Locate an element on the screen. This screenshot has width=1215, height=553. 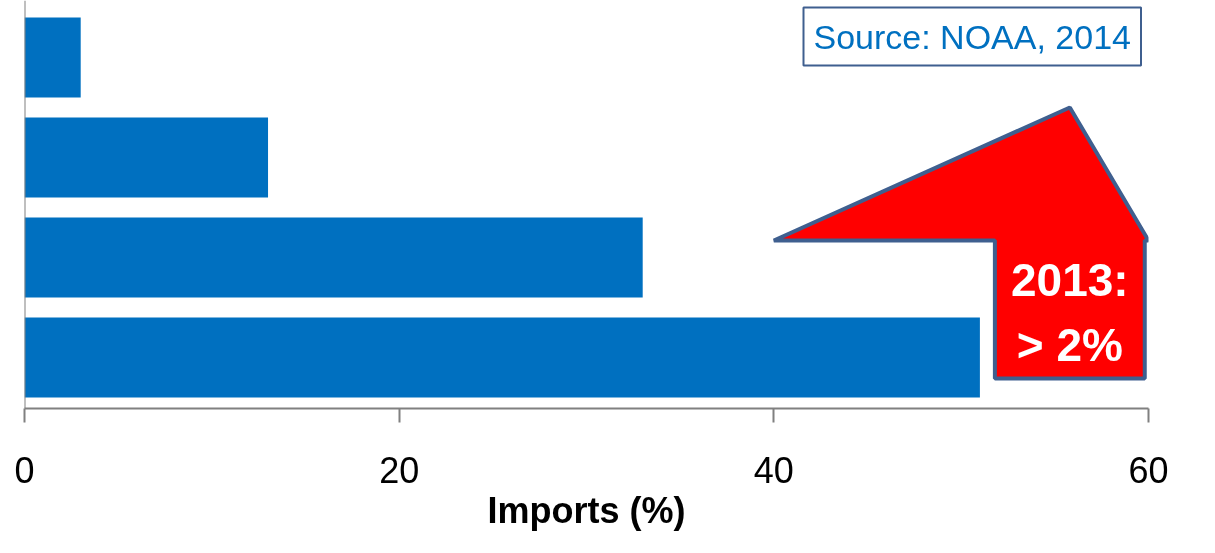
x-axis-title: Imports (%) is located at coordinates (586, 510).